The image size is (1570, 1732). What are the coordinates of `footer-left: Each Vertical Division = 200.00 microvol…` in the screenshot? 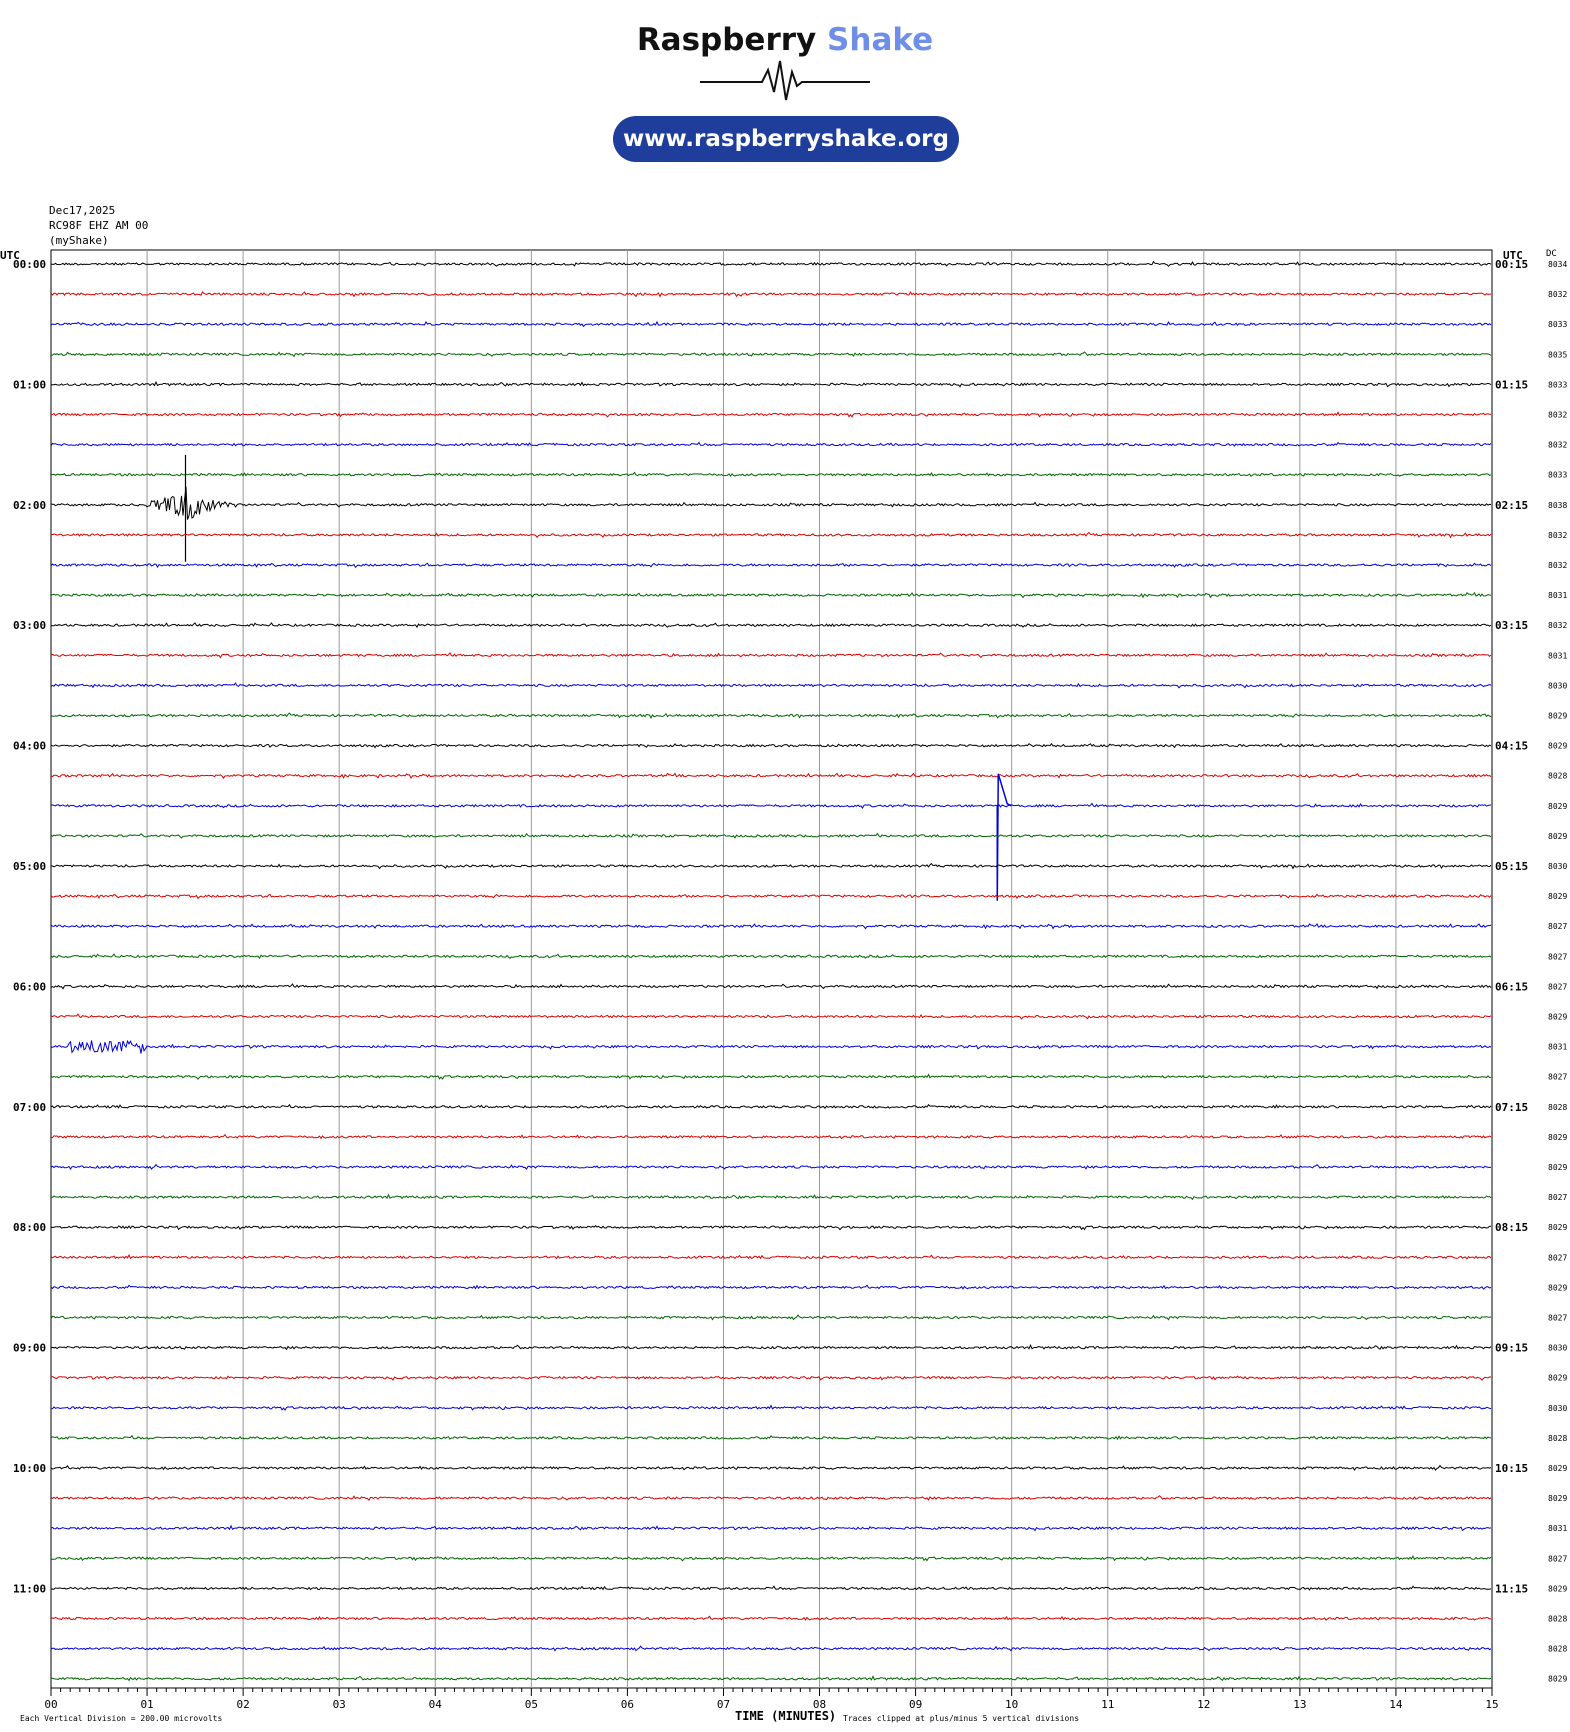 It's located at (121, 1718).